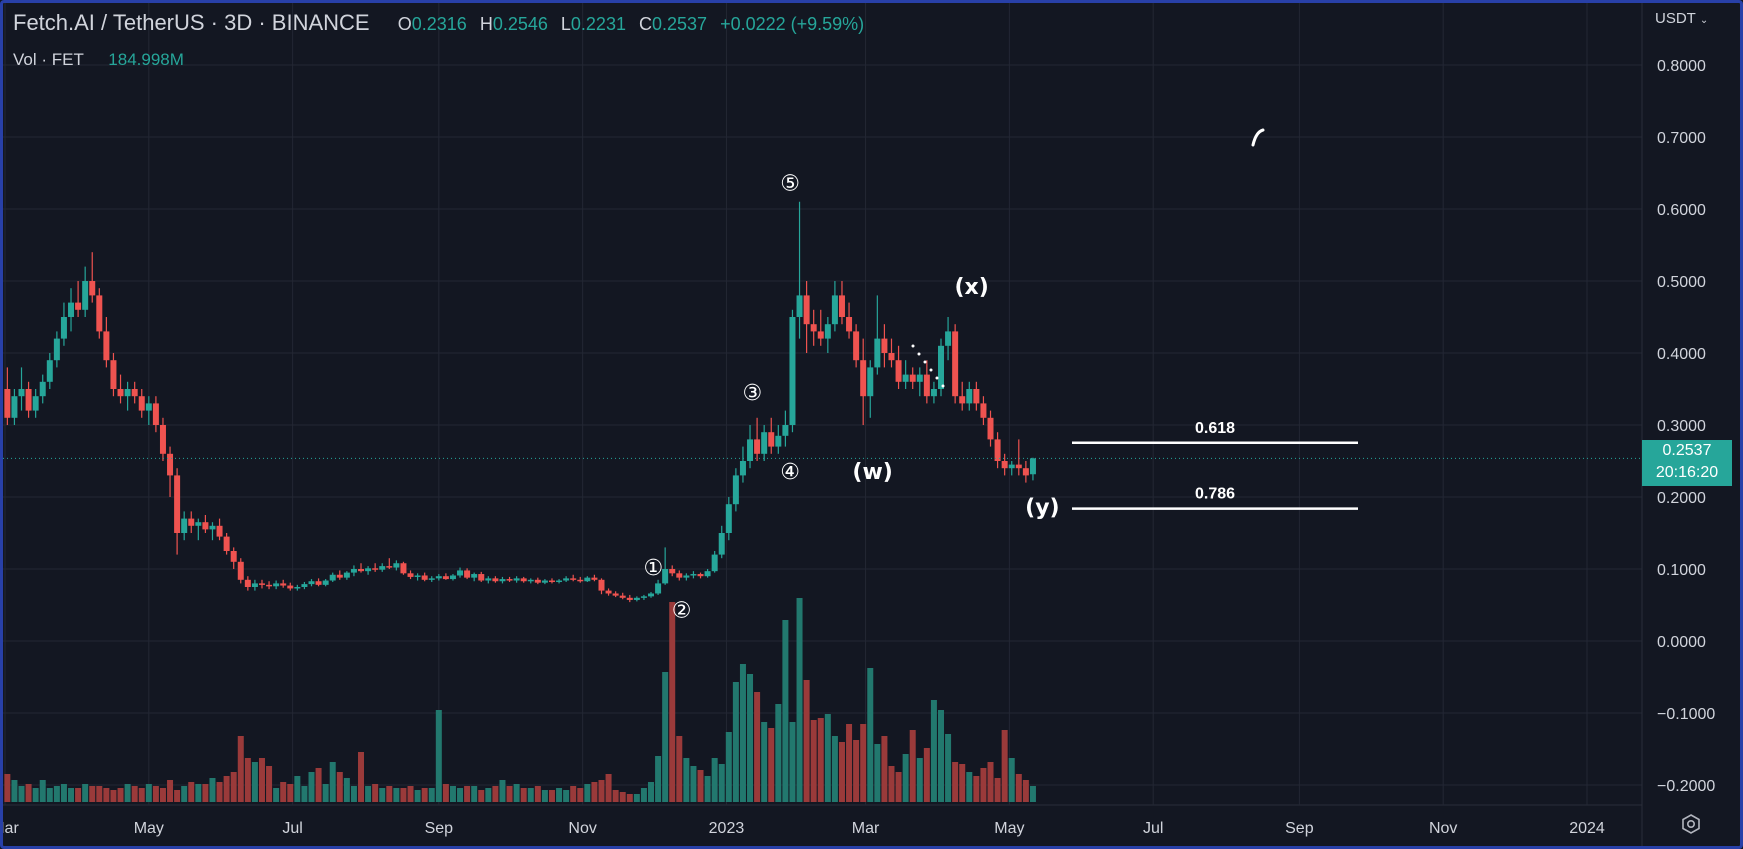 The height and width of the screenshot is (849, 1743). I want to click on volume-label: Vol · FET, so click(48, 59).